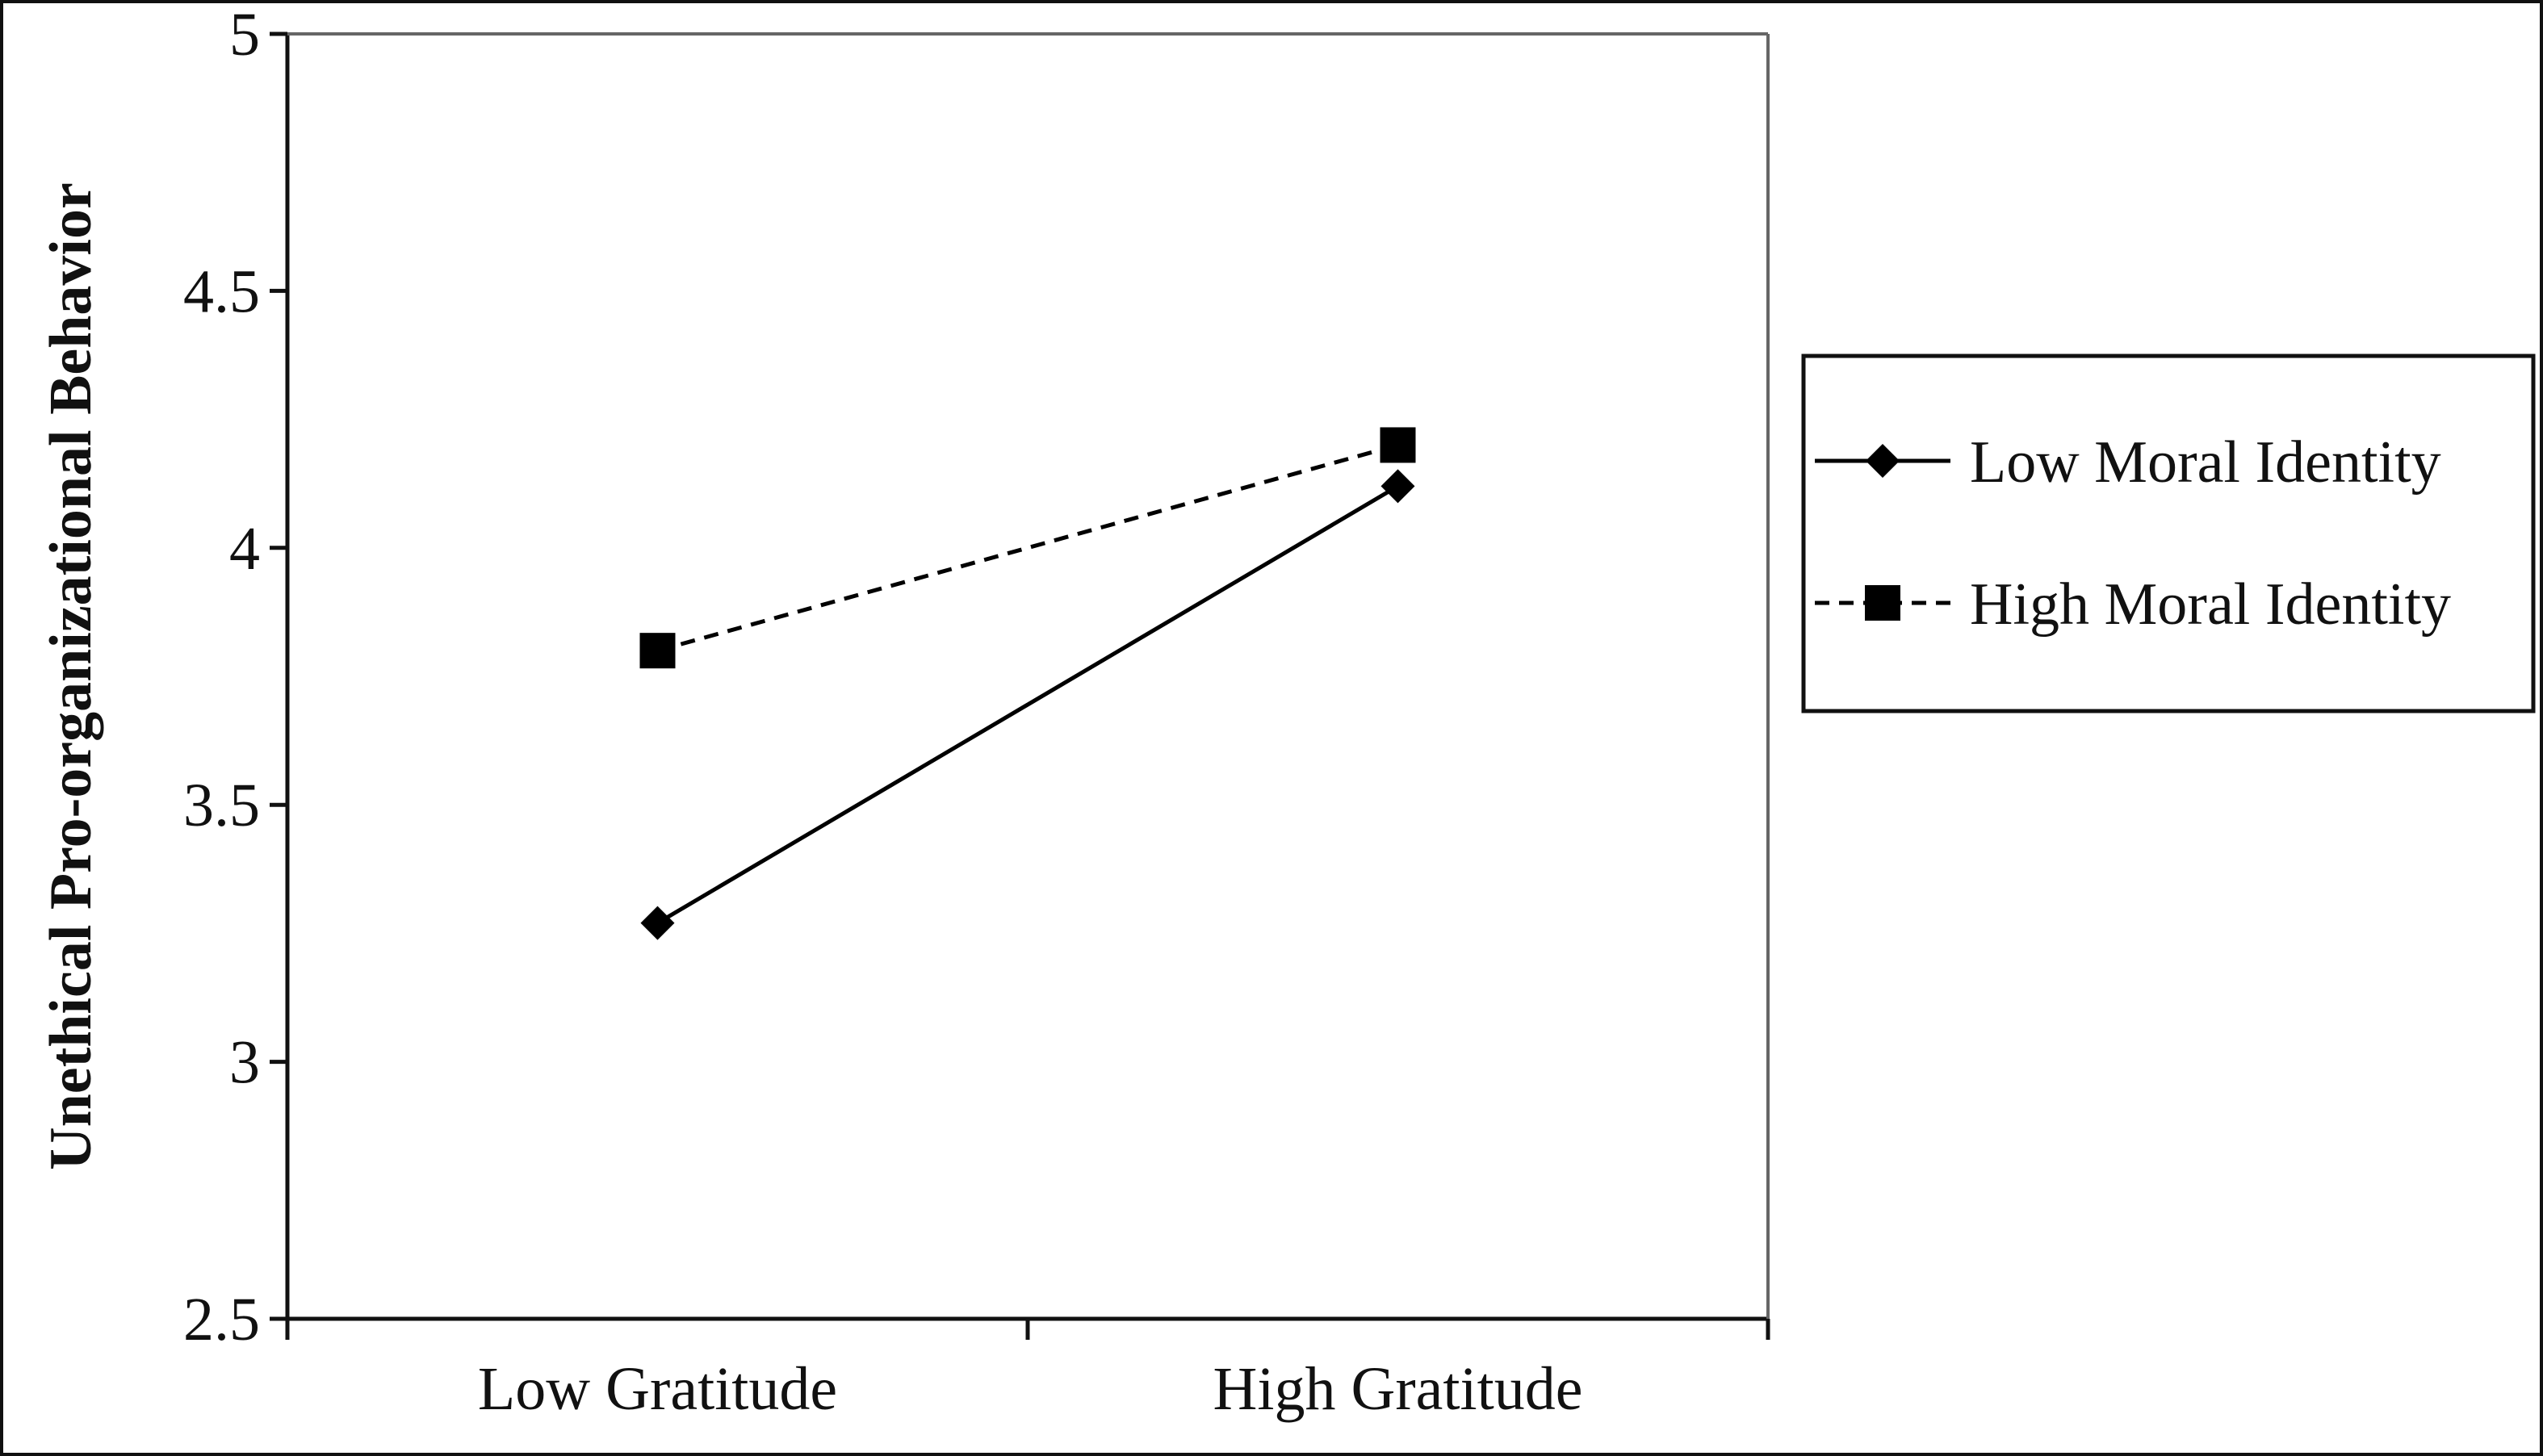  I want to click on legend-label: Low Moral Identity, so click(2205, 463).